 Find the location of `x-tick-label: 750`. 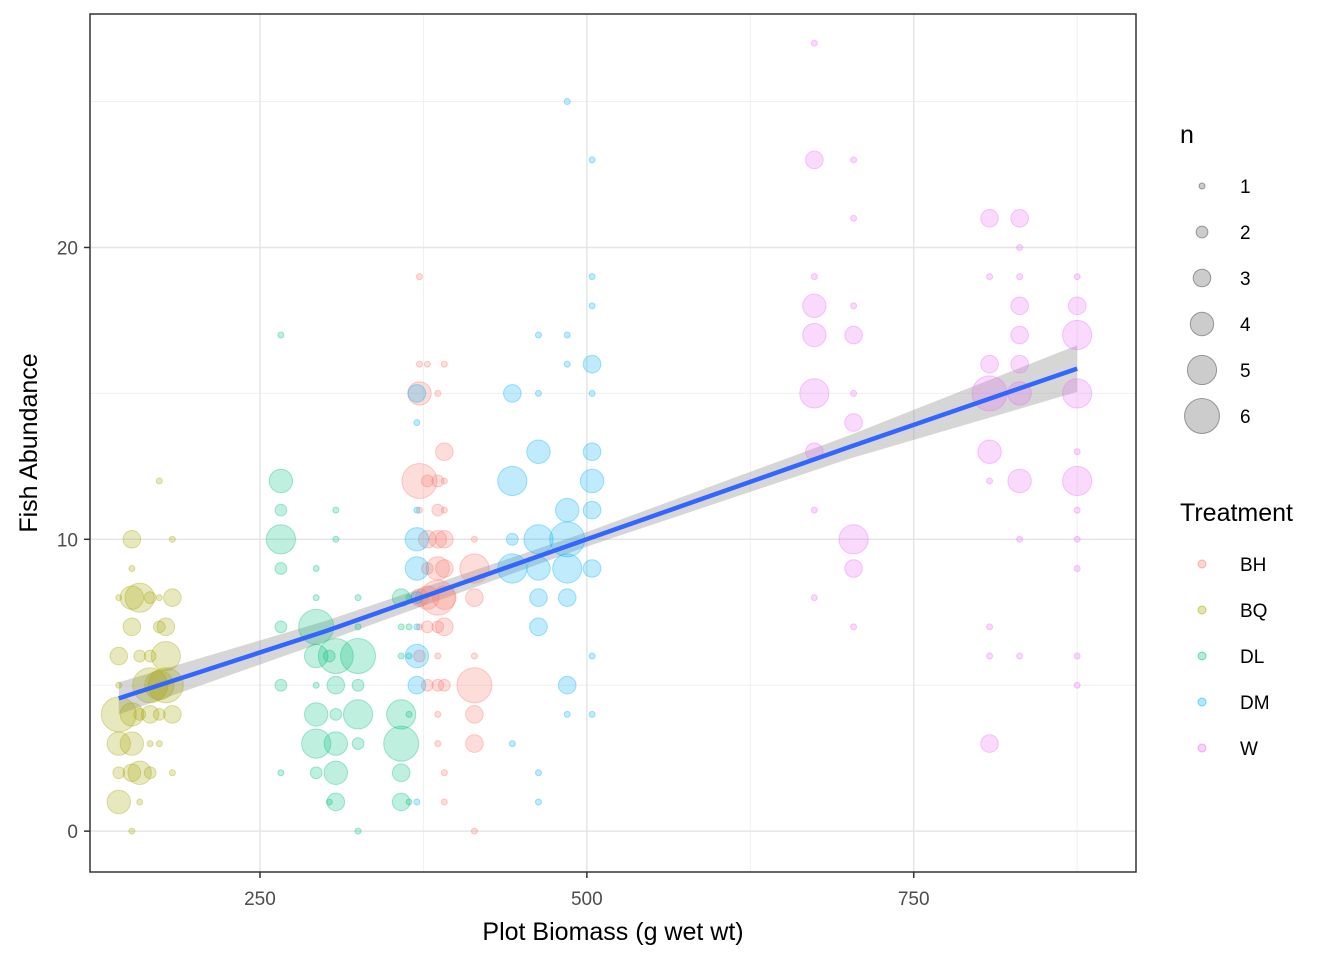

x-tick-label: 750 is located at coordinates (914, 899).